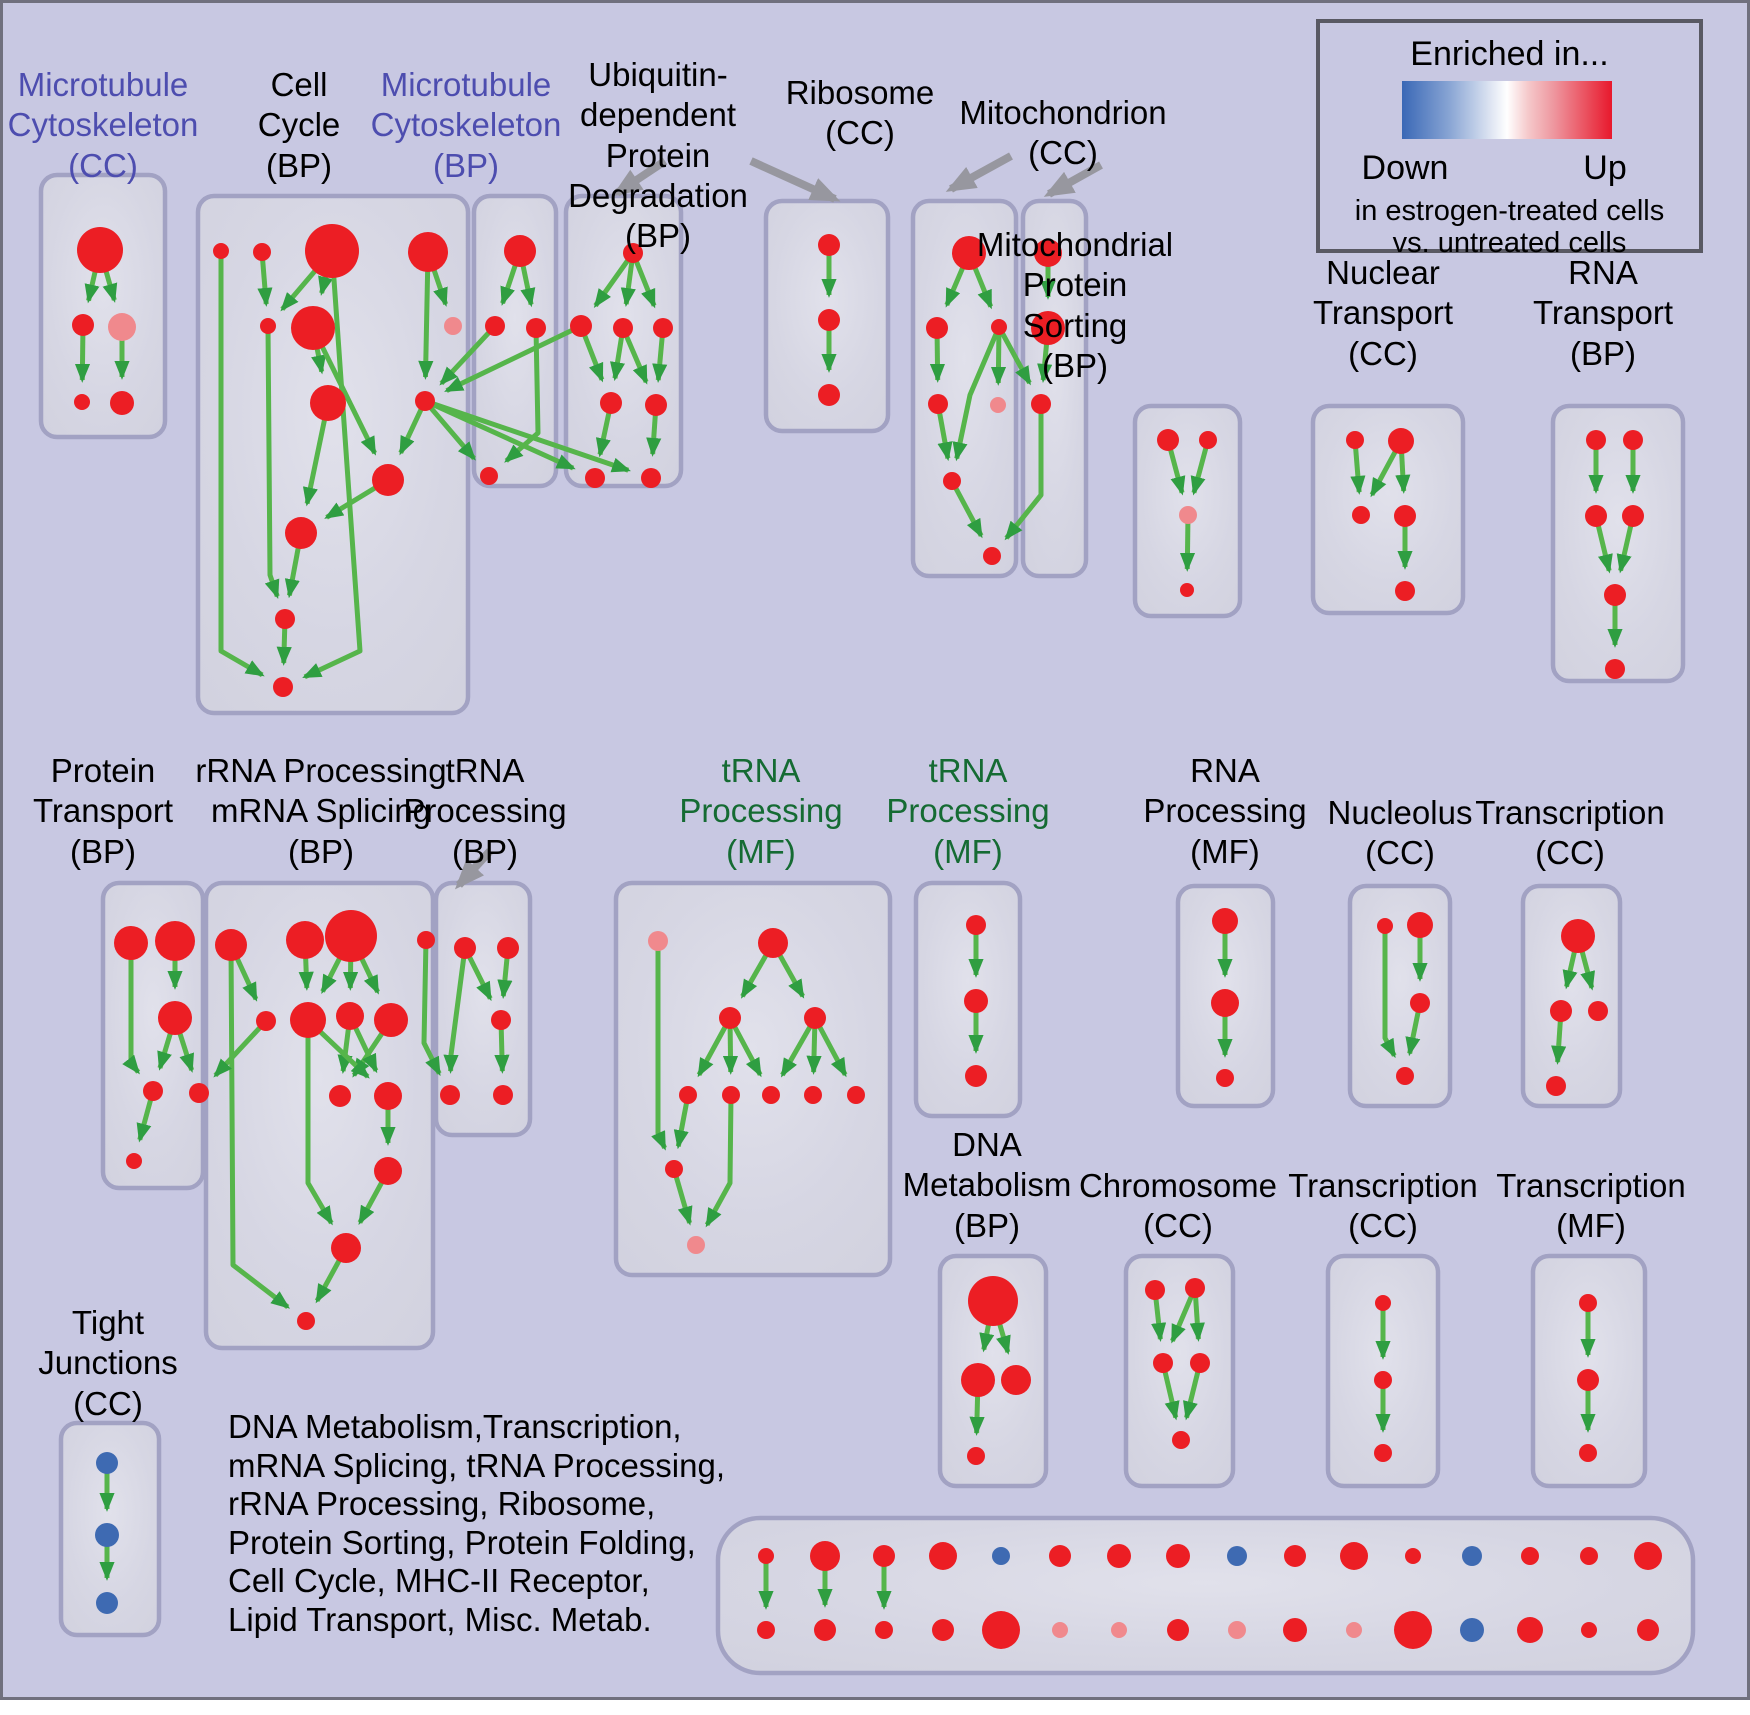  I want to click on misc-clusters-box, so click(1205, 1595).